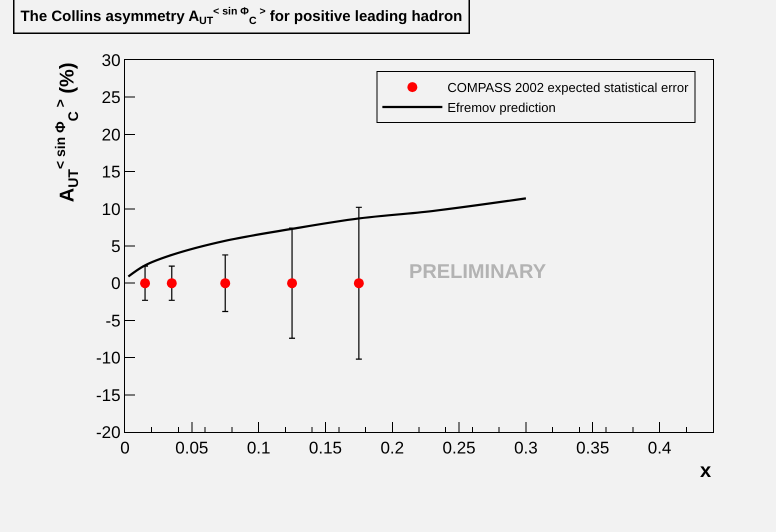 This screenshot has height=532, width=776. Describe the element at coordinates (191, 448) in the screenshot. I see `x-tick-label: 0.05` at that location.